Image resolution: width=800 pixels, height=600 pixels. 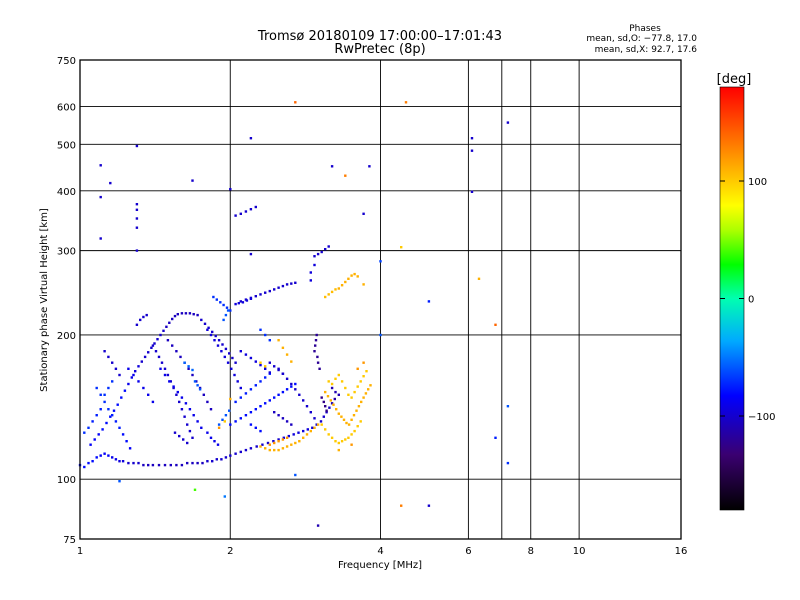 I want to click on x-tick-label: 2, so click(x=230, y=551).